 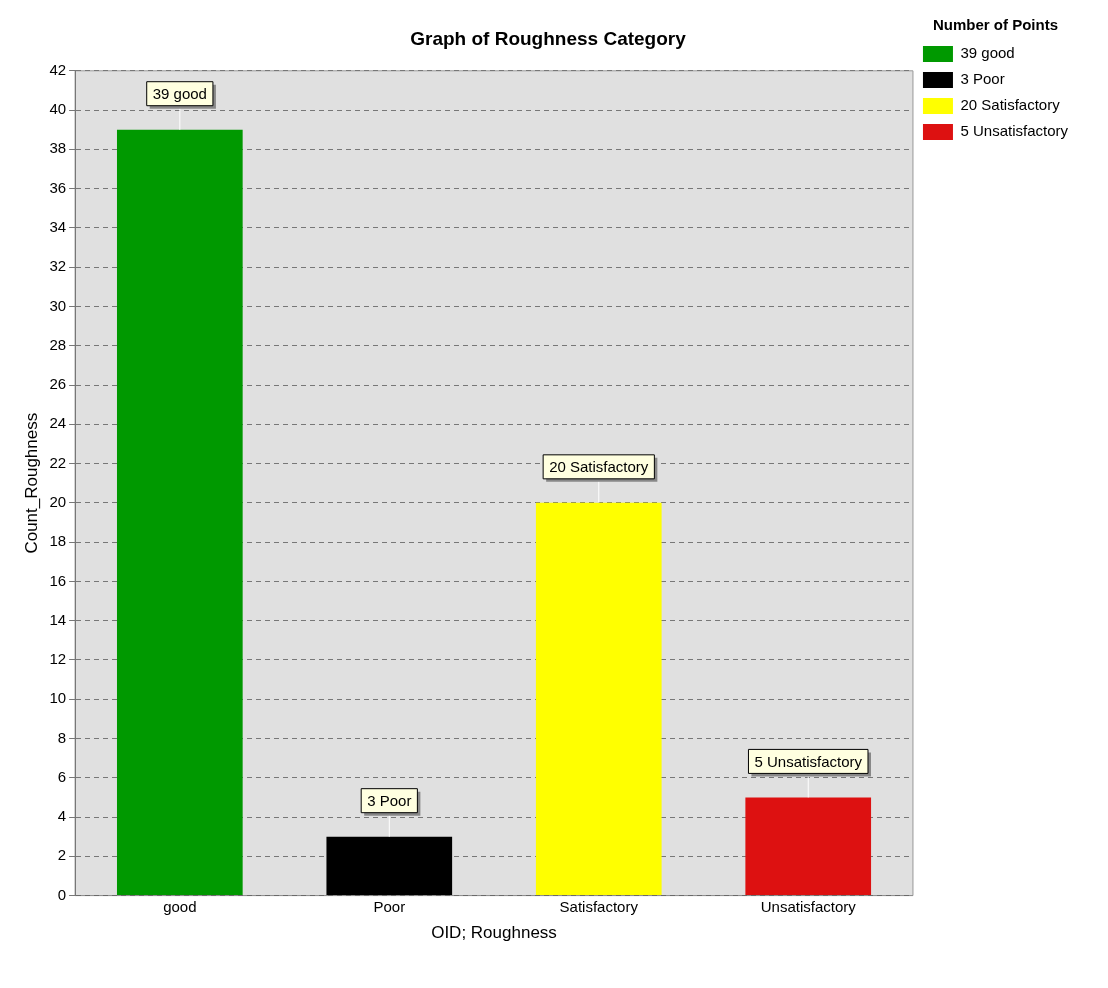 I want to click on y-tick-label: 36, so click(x=58, y=187).